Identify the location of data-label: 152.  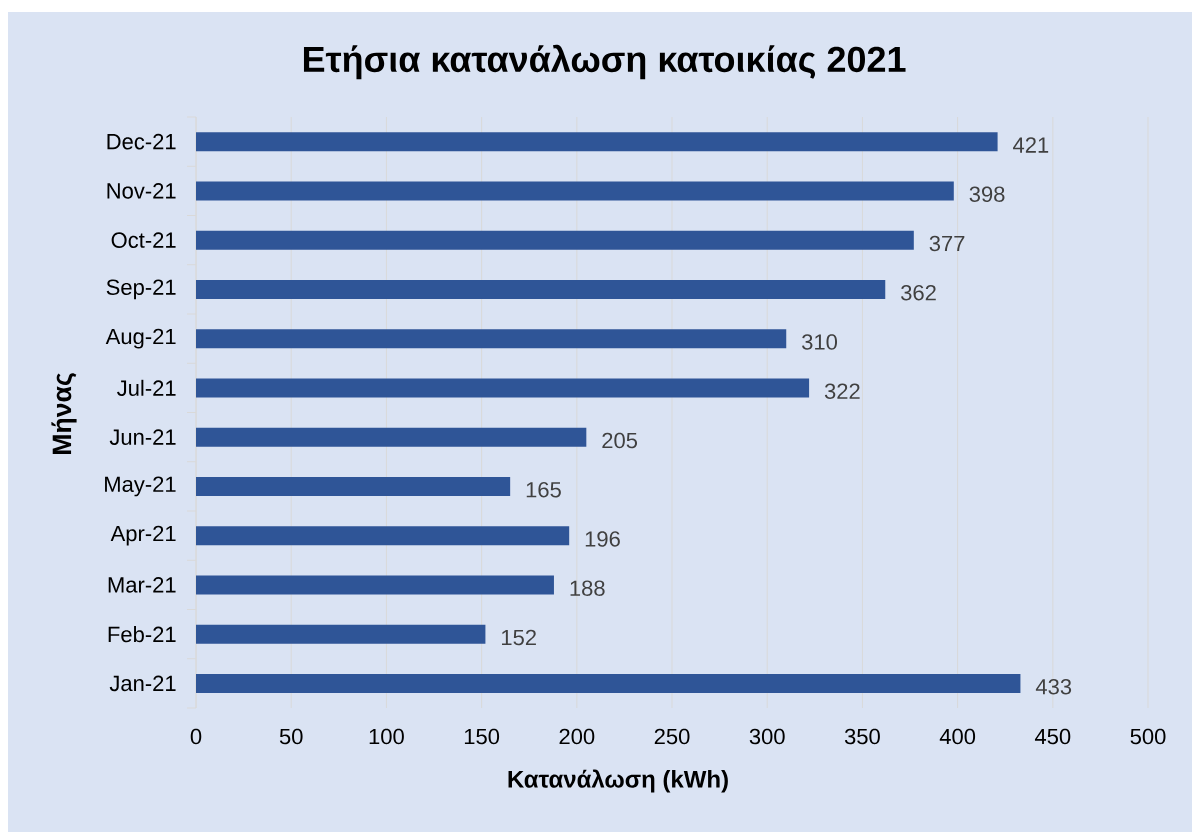
(519, 637).